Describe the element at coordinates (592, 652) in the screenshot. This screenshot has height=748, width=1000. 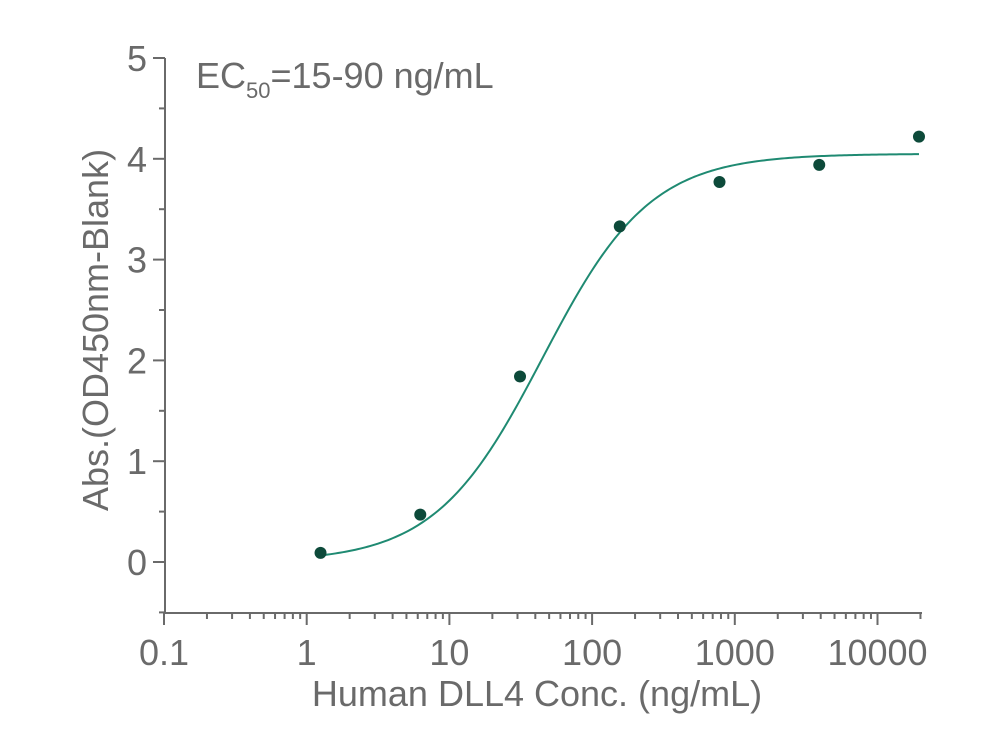
I see `x-tick-label: 100` at that location.